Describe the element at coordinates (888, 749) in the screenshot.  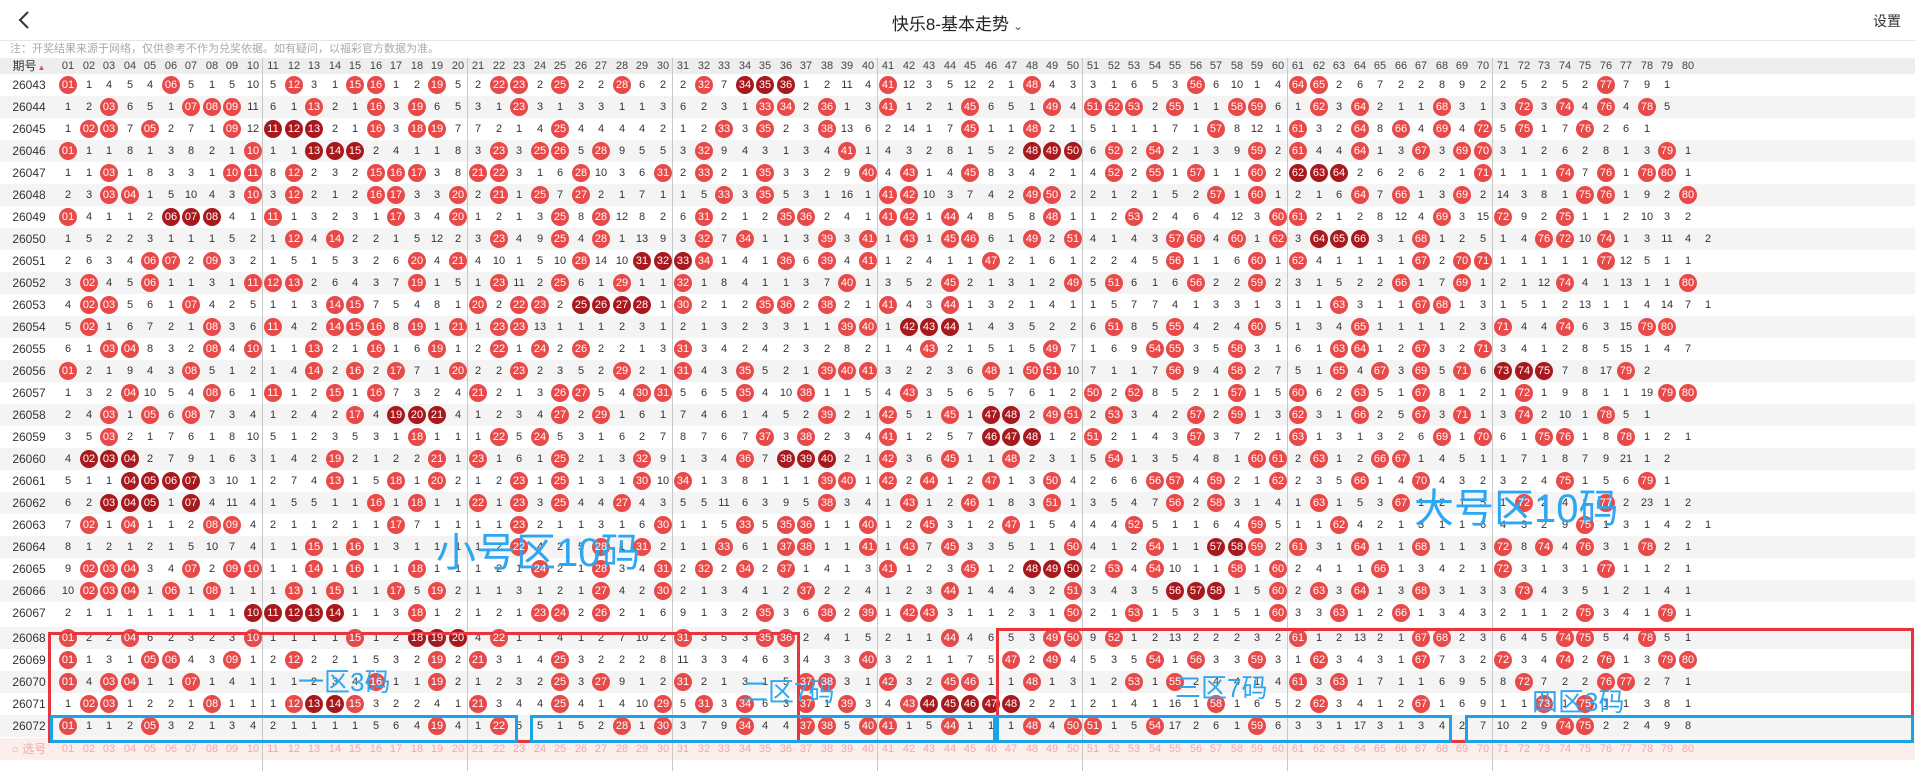
I see `pick-number-button: 41` at that location.